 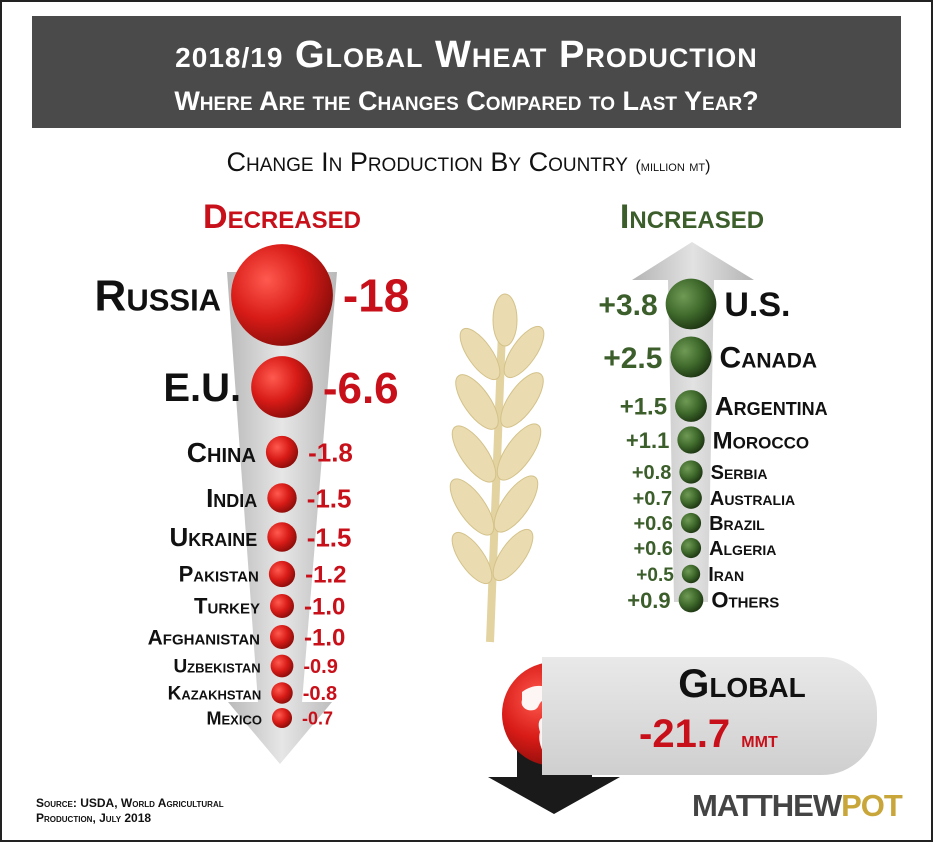 I want to click on increase-country-label: Algeria, so click(x=742, y=549).